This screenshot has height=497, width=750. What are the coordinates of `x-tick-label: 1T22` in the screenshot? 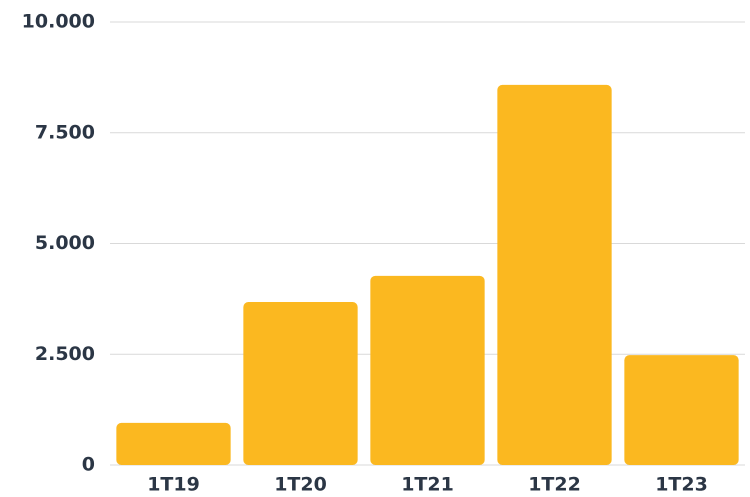 It's located at (554, 485).